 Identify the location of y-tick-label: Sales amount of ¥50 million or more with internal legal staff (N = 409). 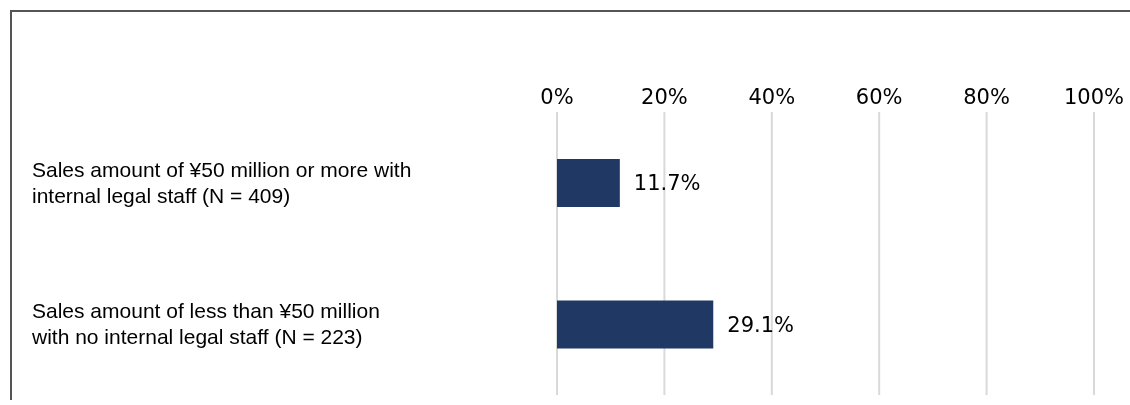
(222, 182).